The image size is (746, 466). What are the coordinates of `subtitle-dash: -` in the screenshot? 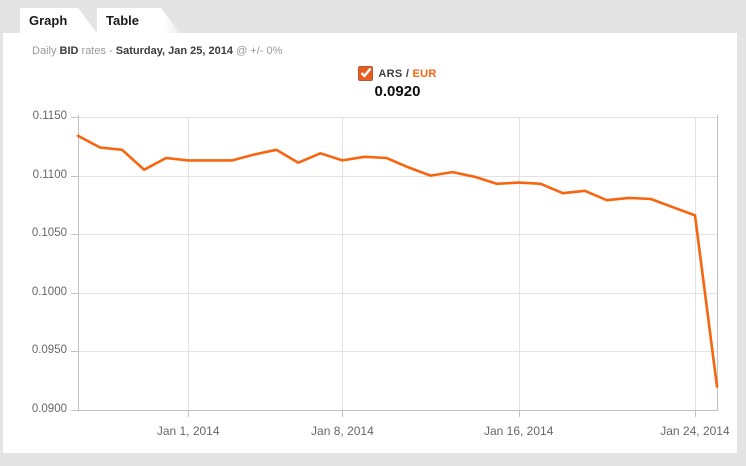 It's located at (111, 51).